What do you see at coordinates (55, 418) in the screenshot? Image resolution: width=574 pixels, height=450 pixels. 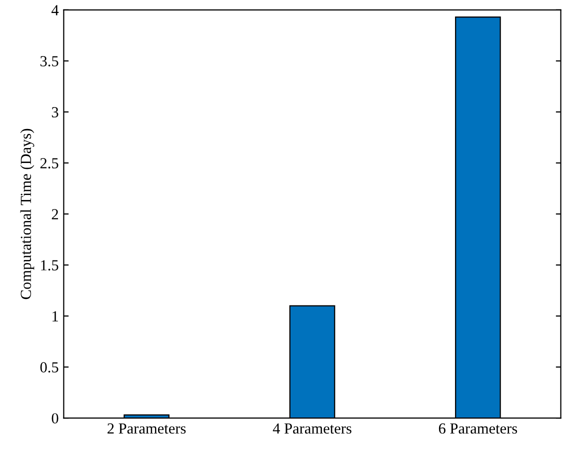 I see `y-tick-label: 0` at bounding box center [55, 418].